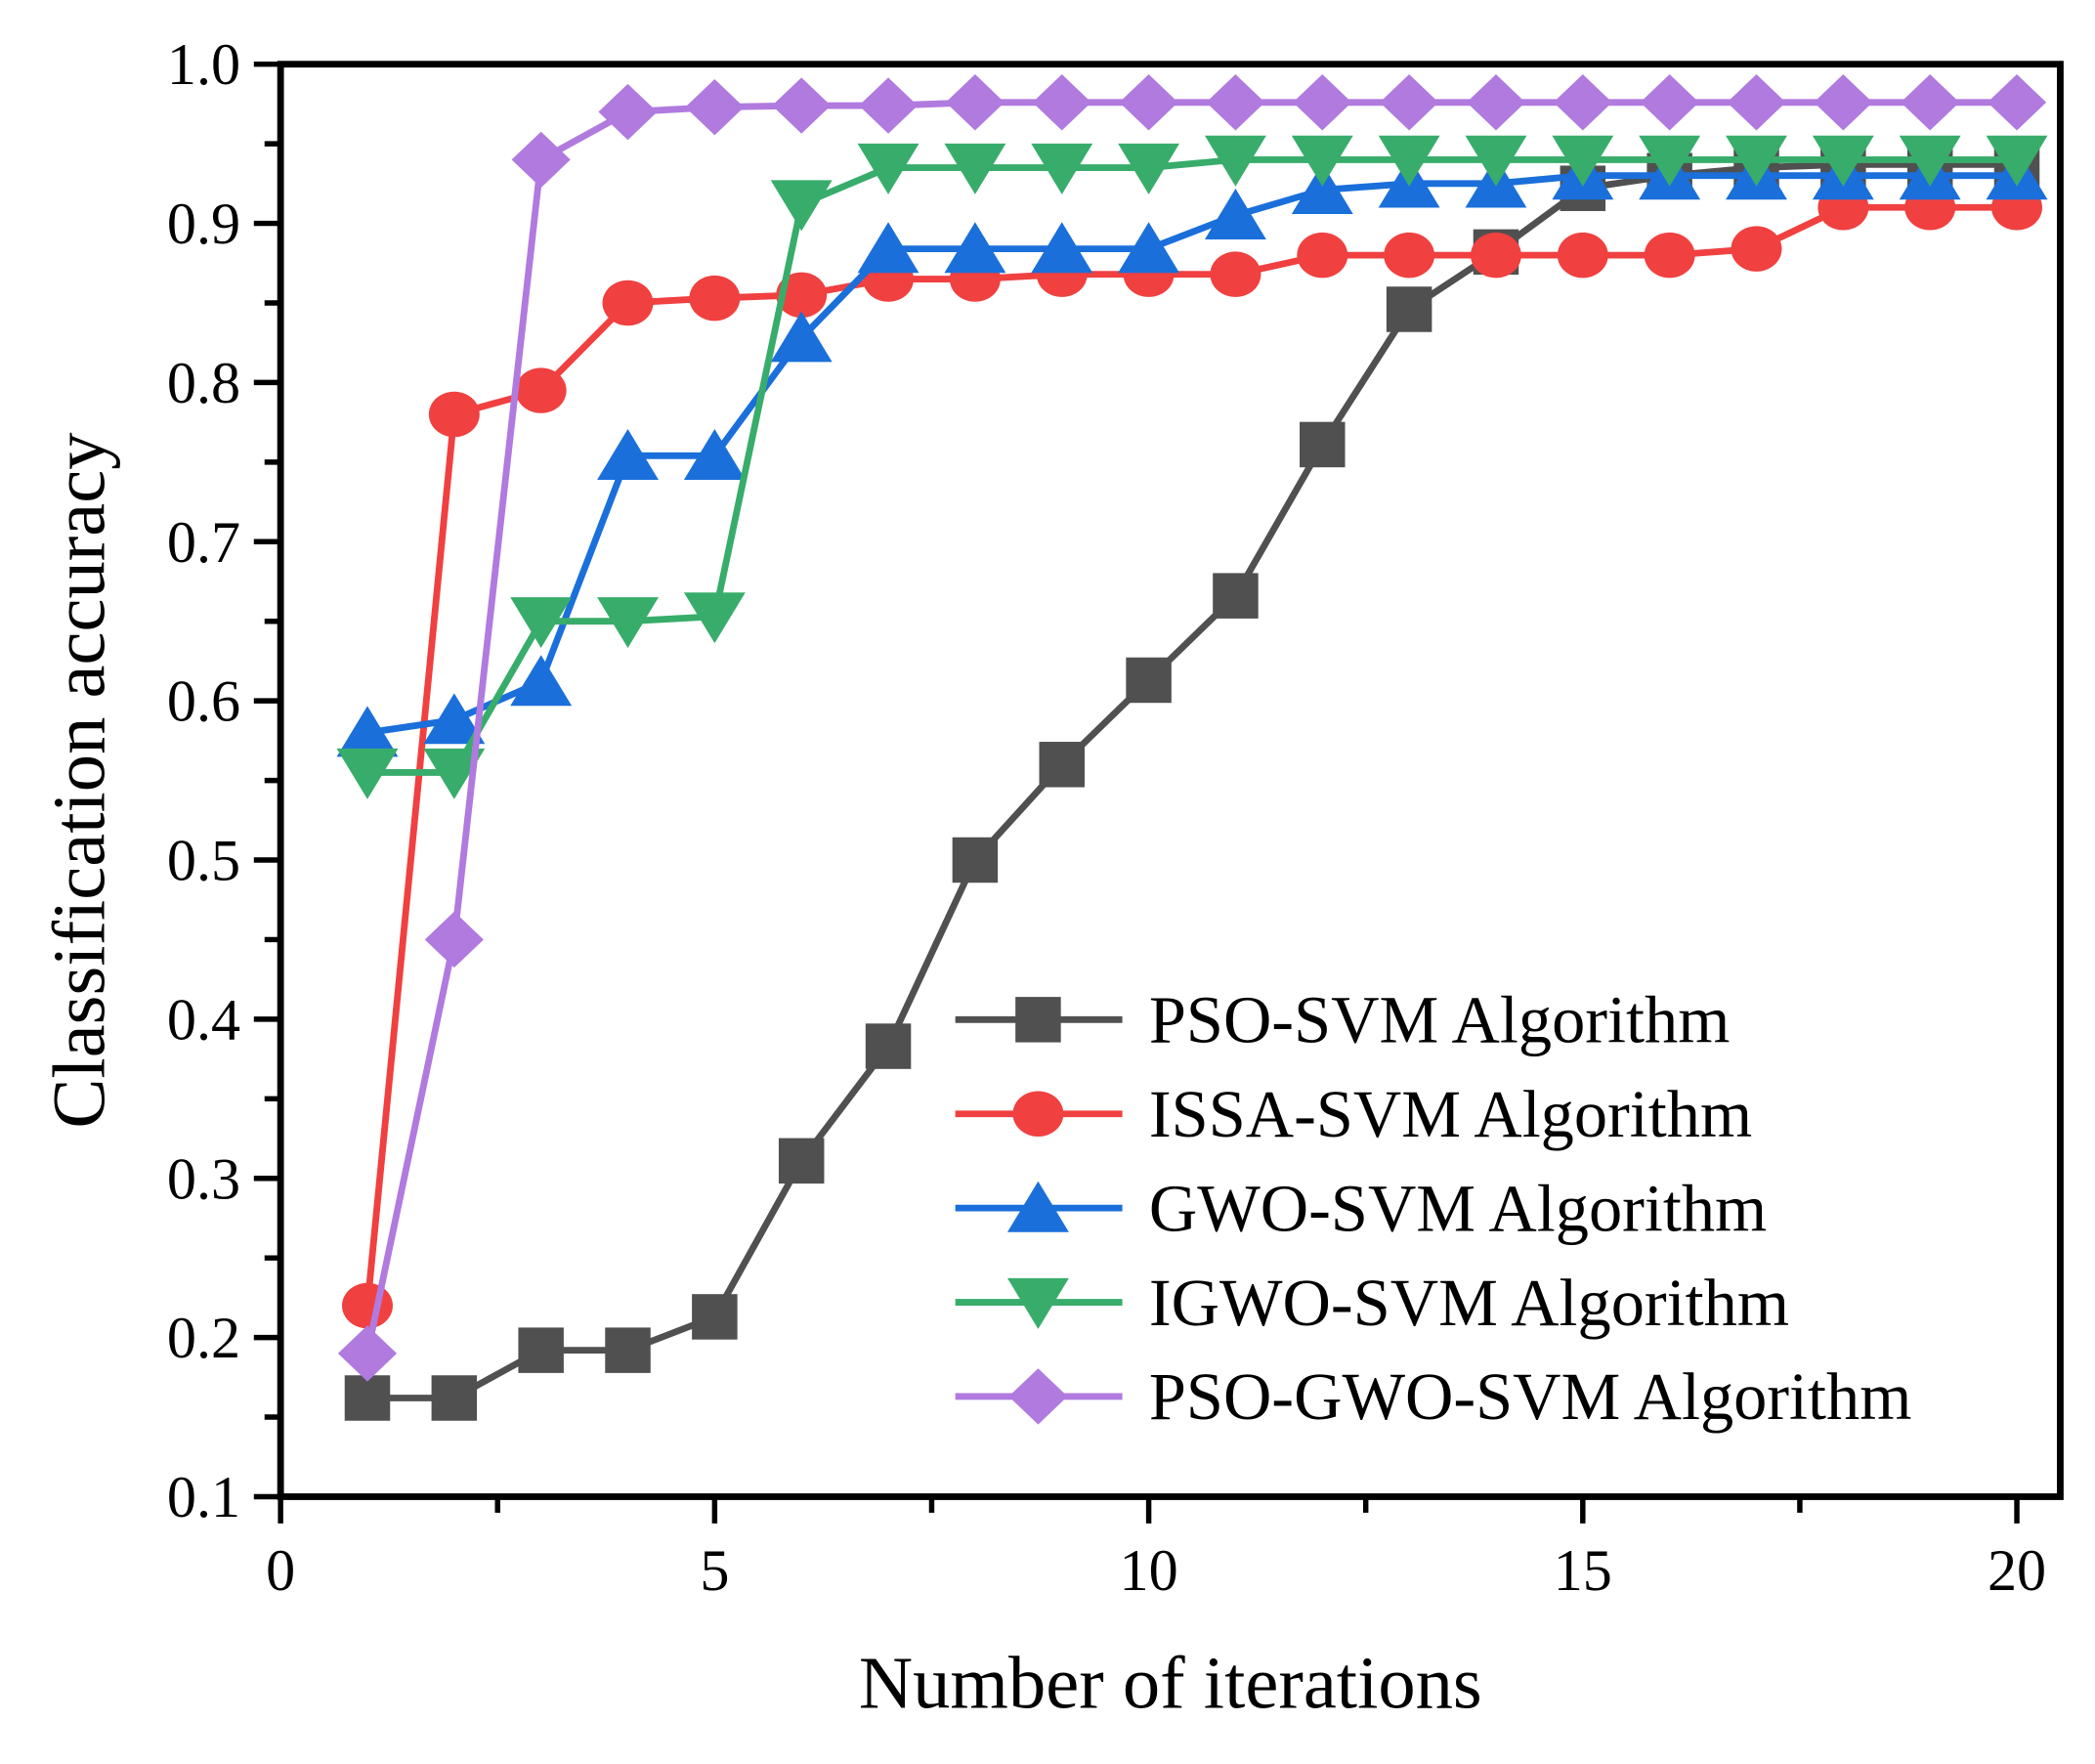  What do you see at coordinates (1440, 1020) in the screenshot?
I see `legend-label: PSO-SVM Algorithm` at bounding box center [1440, 1020].